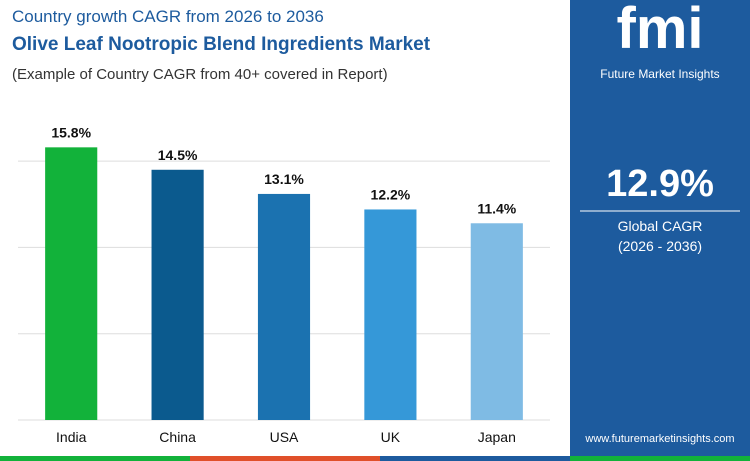 This screenshot has width=750, height=461. What do you see at coordinates (71, 437) in the screenshot?
I see `x-tick-label: India` at bounding box center [71, 437].